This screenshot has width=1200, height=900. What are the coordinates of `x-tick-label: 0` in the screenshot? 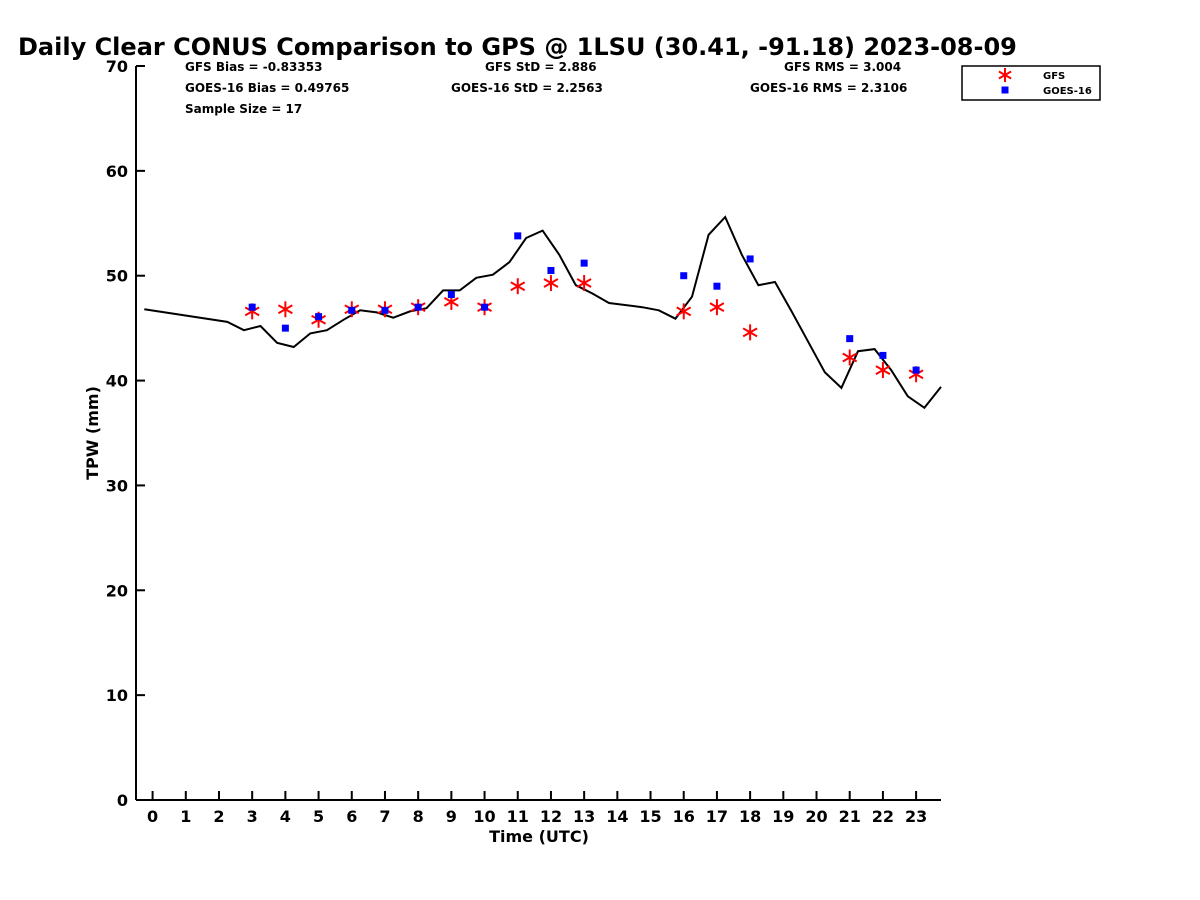 It's located at (152, 816).